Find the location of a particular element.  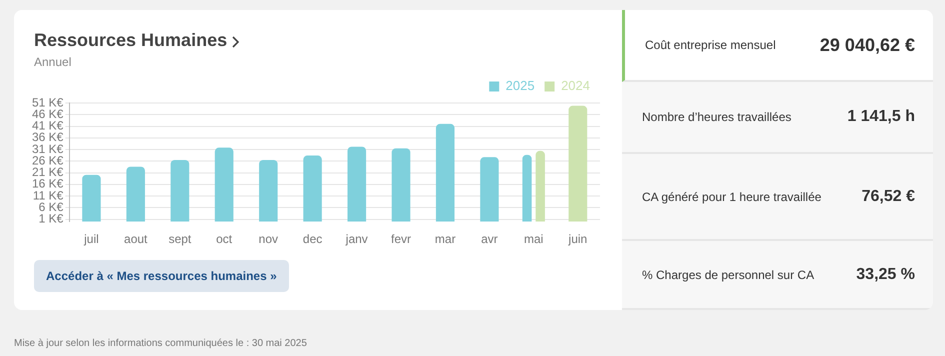

x-tick-label: juin is located at coordinates (578, 239).